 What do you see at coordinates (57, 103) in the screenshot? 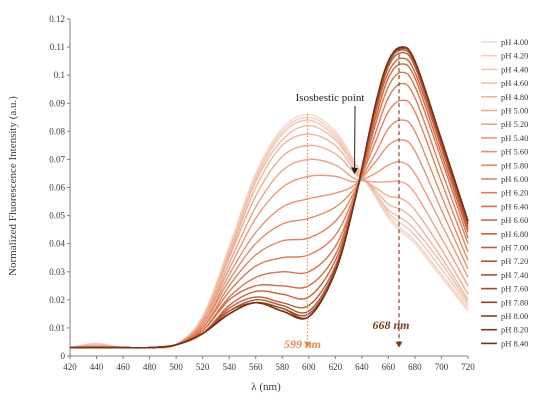
I see `y-tick-label: 0.09` at bounding box center [57, 103].